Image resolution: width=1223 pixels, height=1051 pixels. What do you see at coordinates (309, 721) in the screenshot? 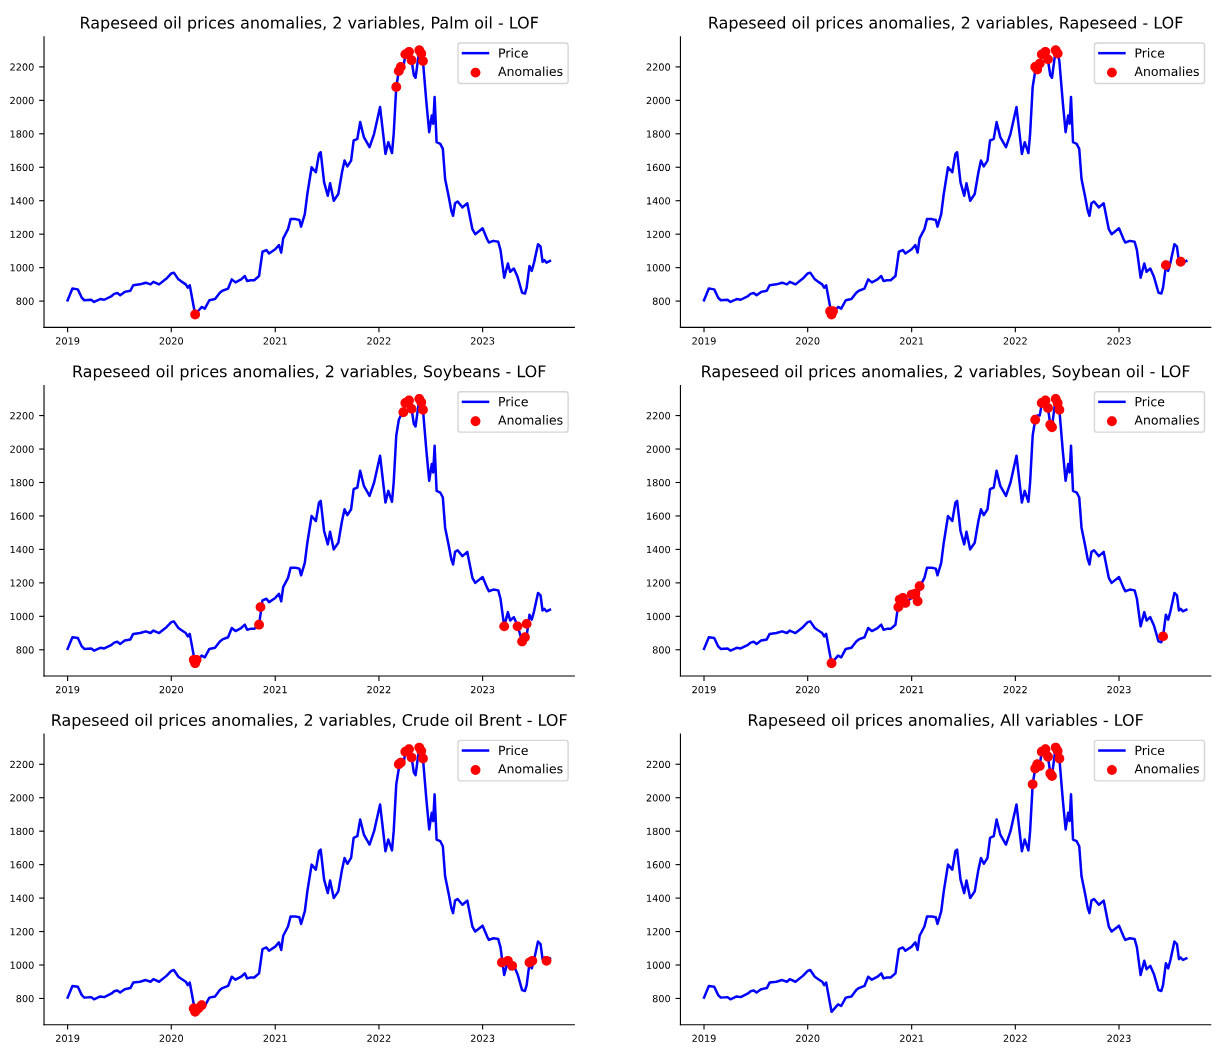
I see `chart-title: Rapeseed oil prices anomalies, 2 variables, Crude oil Brent - LOF` at bounding box center [309, 721].